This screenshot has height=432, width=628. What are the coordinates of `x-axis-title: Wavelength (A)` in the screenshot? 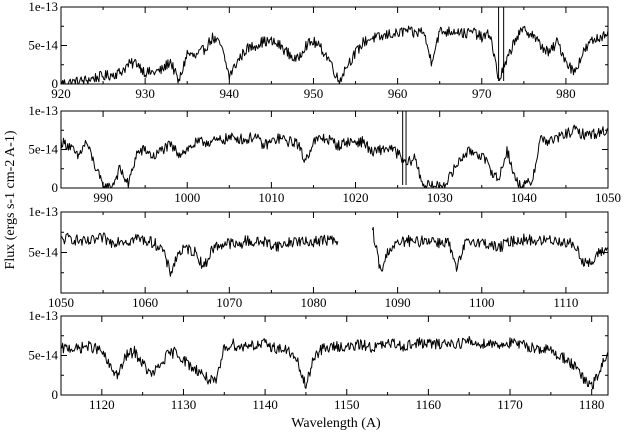 It's located at (336, 423).